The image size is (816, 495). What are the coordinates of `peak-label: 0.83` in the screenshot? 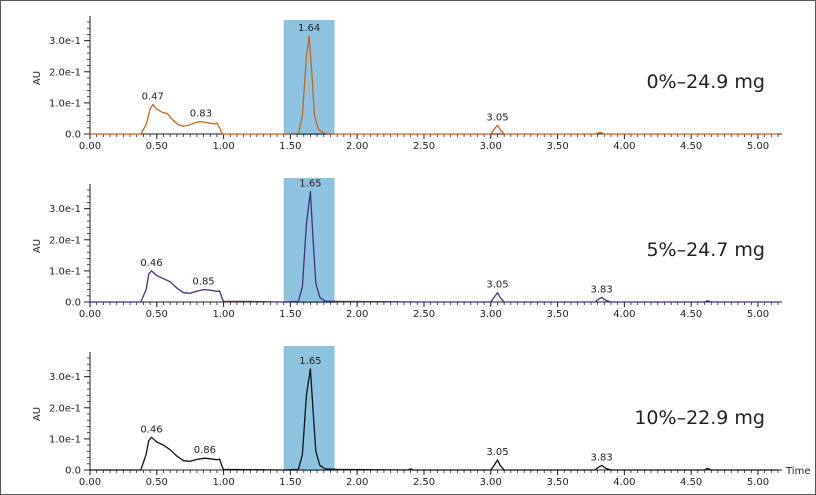 It's located at (201, 114).